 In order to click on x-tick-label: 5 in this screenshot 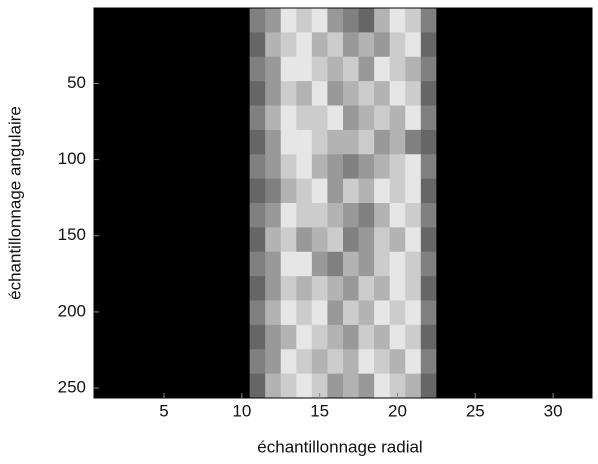, I will do `click(163, 410)`.